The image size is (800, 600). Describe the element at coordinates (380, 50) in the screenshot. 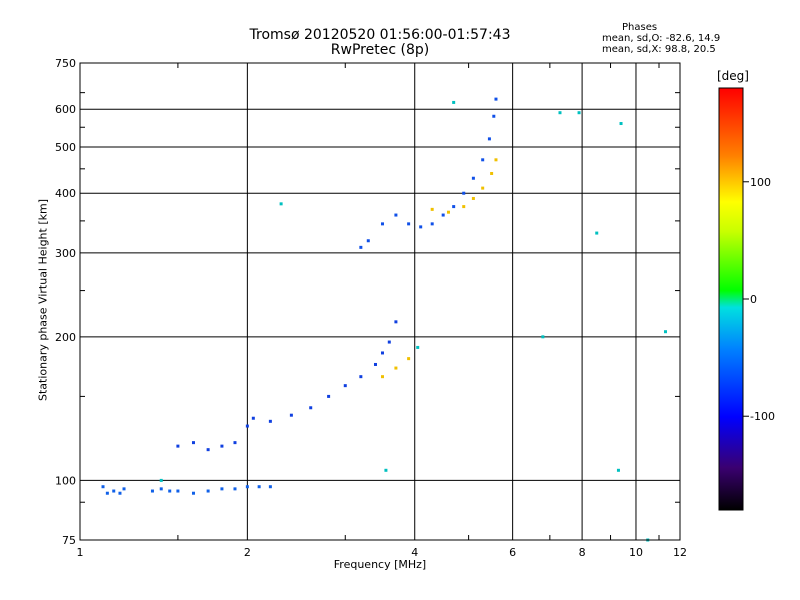

I see `chart-subtitle: RwPretec (8p)` at that location.